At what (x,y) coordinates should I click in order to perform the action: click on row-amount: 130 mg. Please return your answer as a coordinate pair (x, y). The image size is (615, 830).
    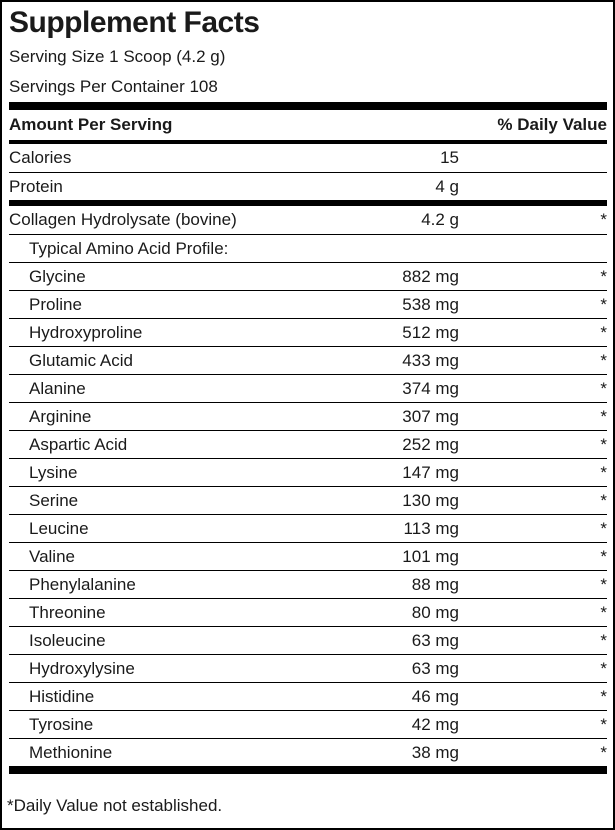
    Looking at the image, I should click on (430, 500).